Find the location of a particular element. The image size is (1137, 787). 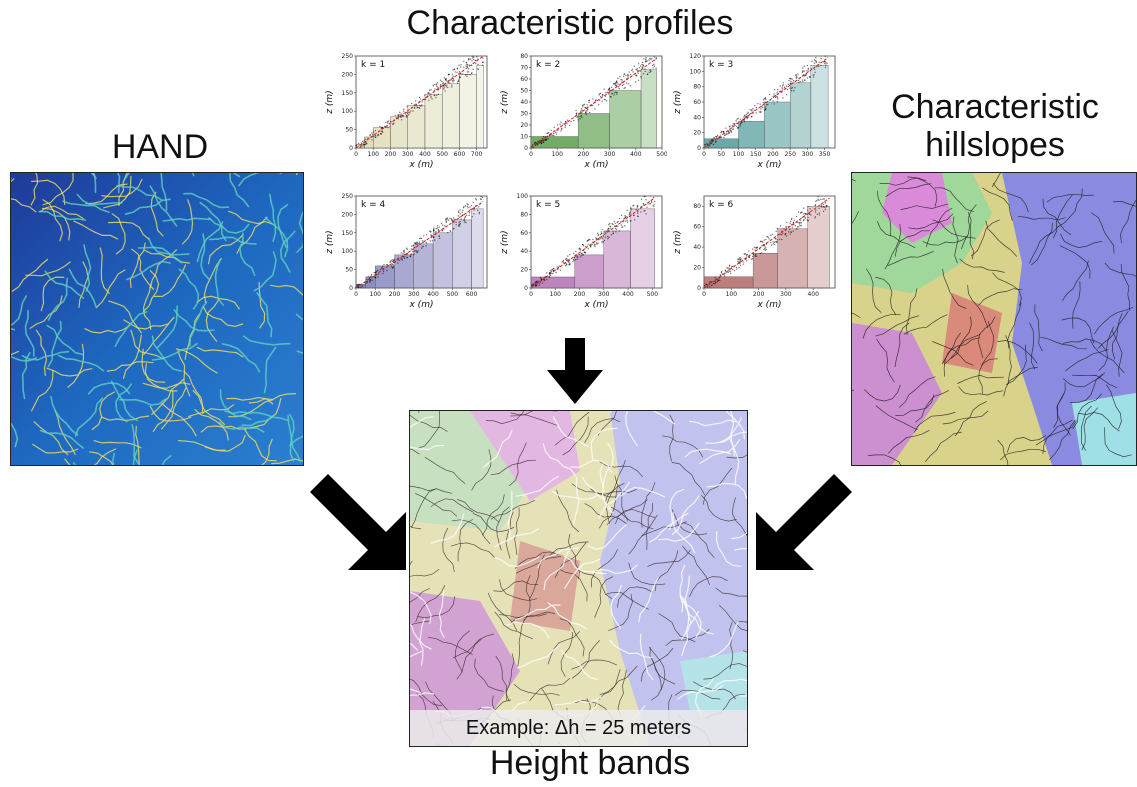

band-bar is located at coordinates (751, 134).